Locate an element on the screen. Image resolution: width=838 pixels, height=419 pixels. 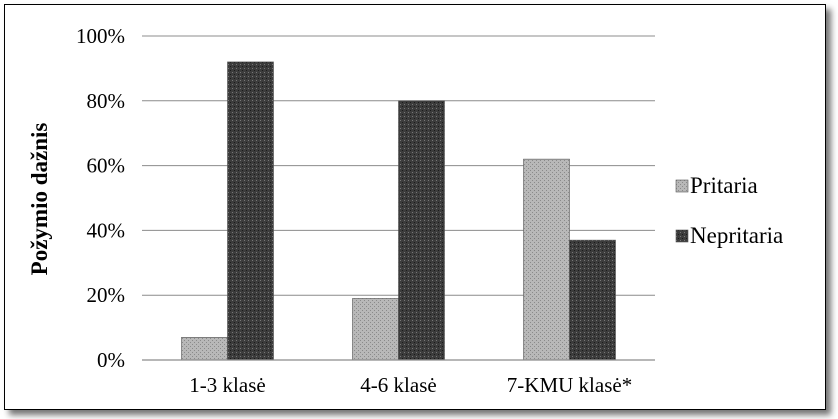
x-tick-labels: 1-3 klasė 4-6 klasė 7-KMU klasė* is located at coordinates (410, 385).